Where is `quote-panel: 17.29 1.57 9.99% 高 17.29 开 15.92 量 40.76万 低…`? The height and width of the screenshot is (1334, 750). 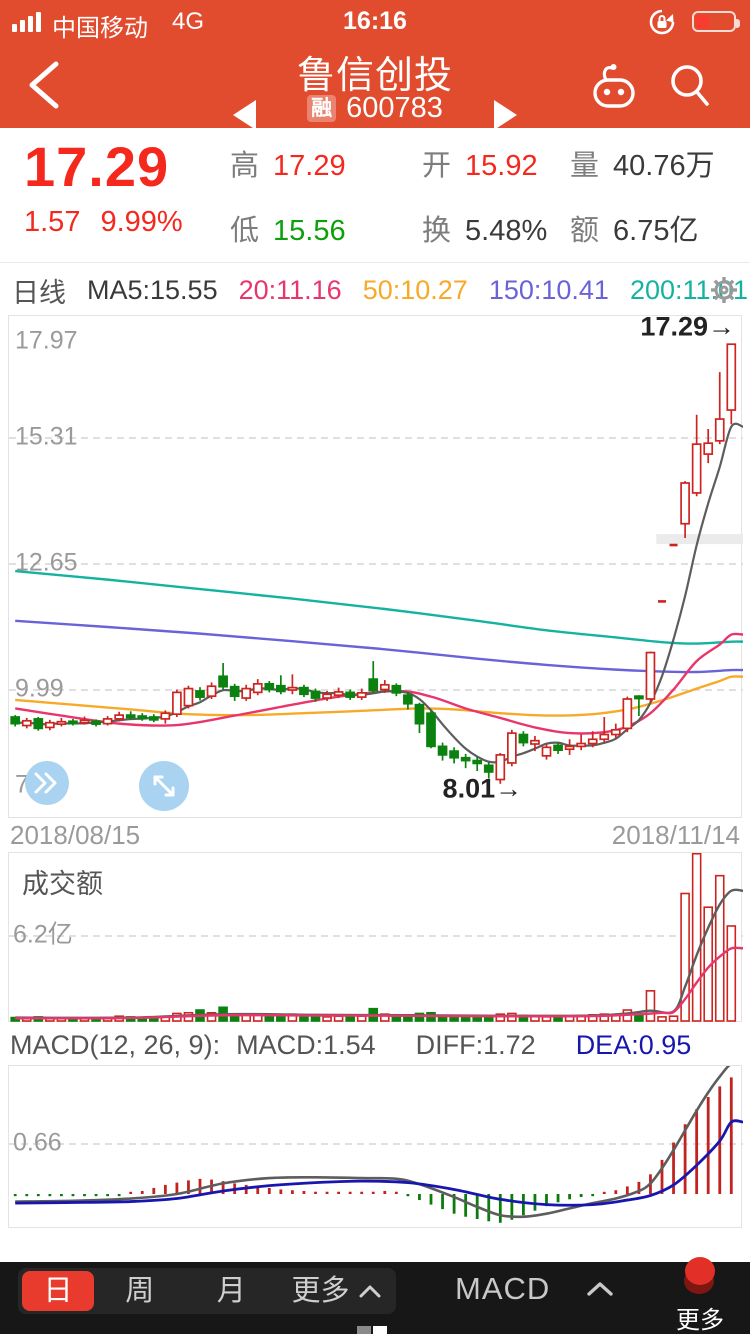
quote-panel: 17.29 1.57 9.99% 高 17.29 开 15.92 量 40.76万 低… is located at coordinates (375, 195).